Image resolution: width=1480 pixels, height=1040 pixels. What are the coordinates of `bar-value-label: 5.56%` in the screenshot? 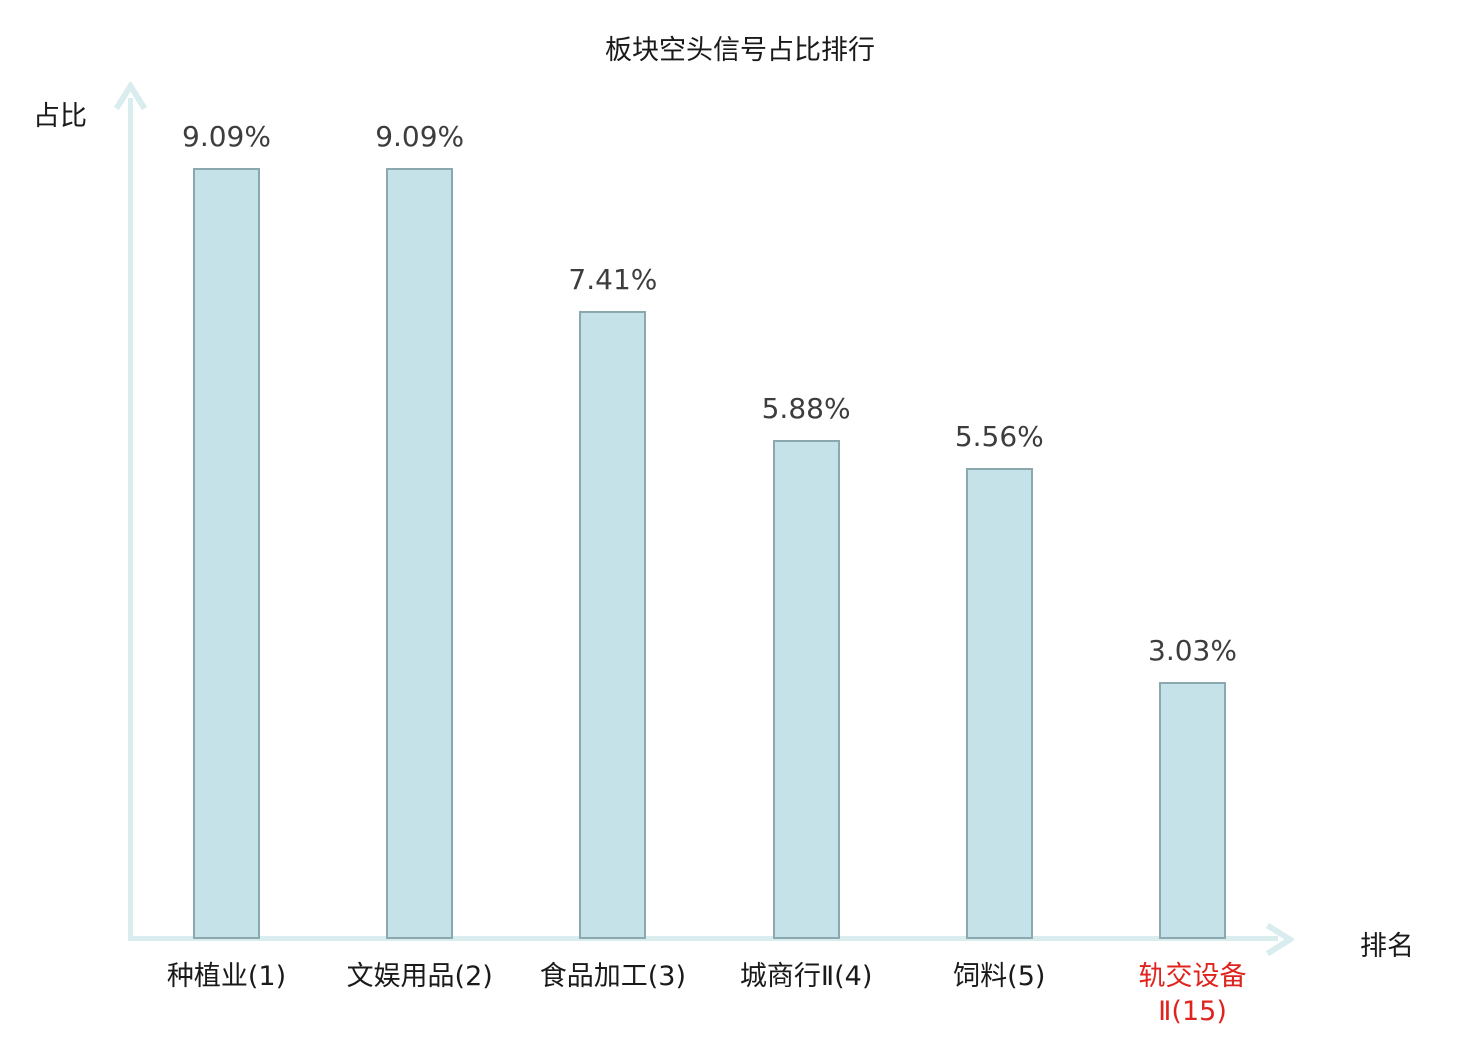 It's located at (999, 436).